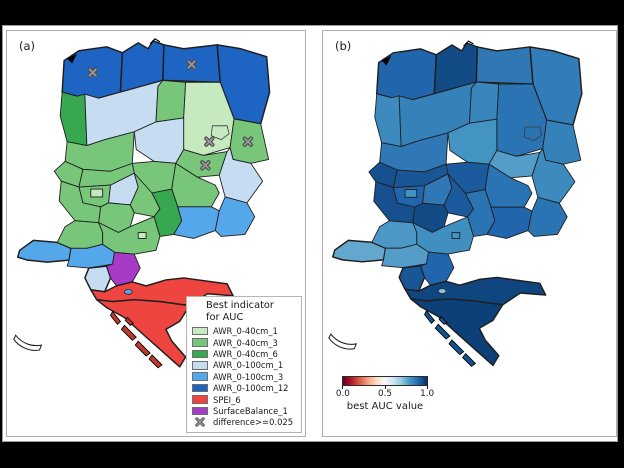 Image resolution: width=624 pixels, height=468 pixels. Describe the element at coordinates (240, 305) in the screenshot. I see `legend-title-line1: Best indicator` at that location.